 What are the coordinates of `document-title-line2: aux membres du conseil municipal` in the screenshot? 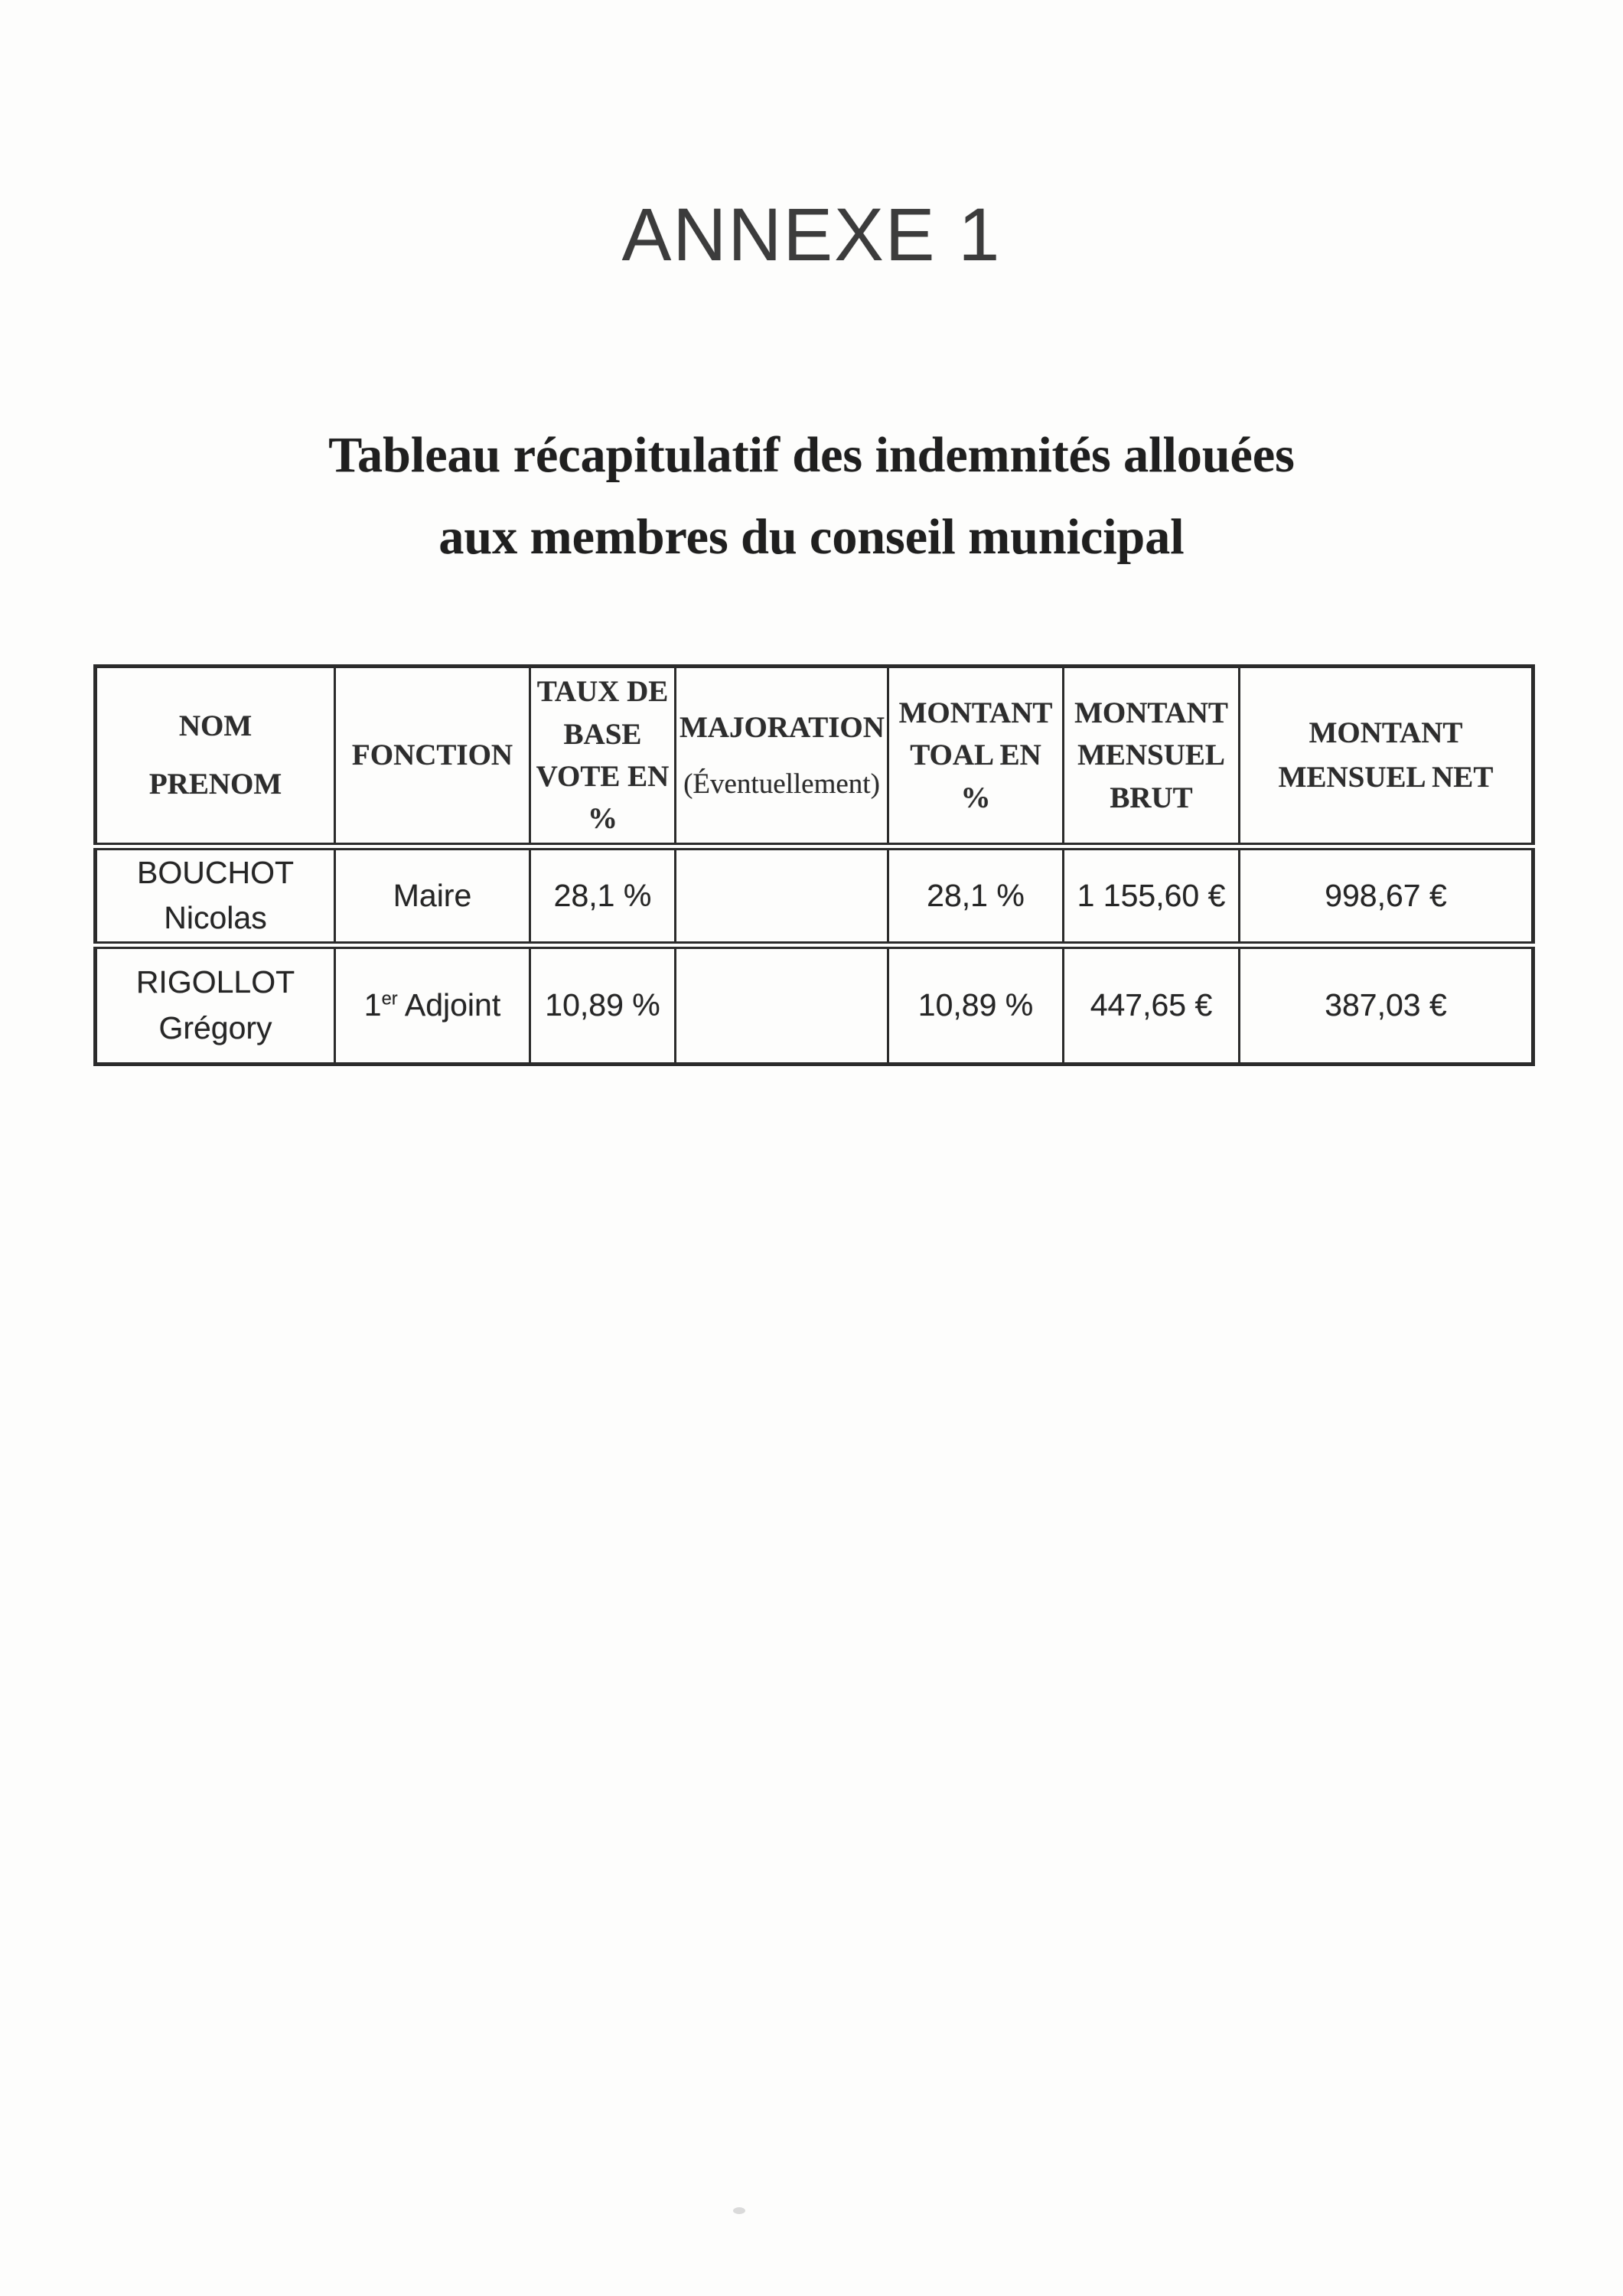 It's located at (811, 536).